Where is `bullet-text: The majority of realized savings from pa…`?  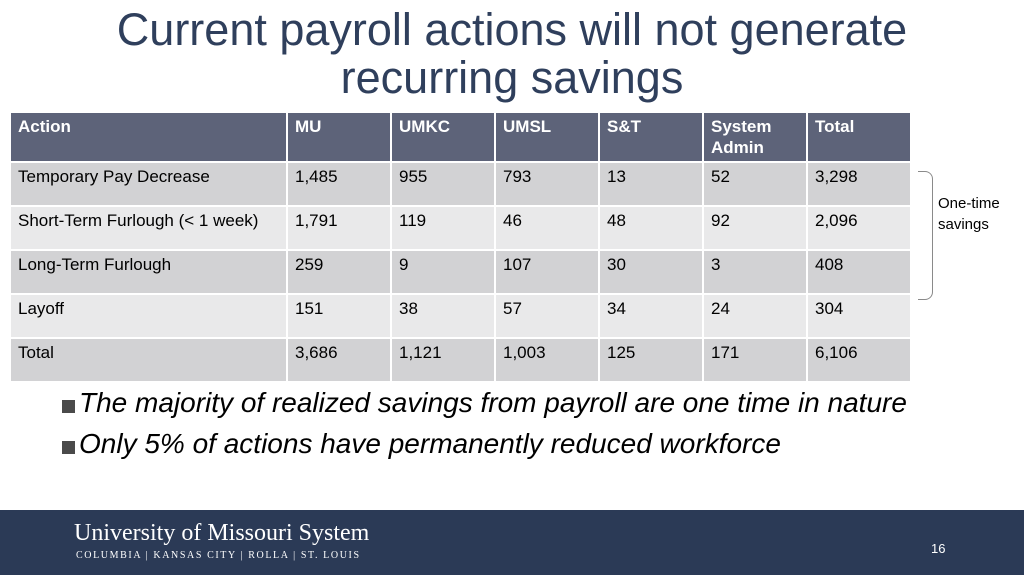
bullet-text: The majority of realized savings from pa… is located at coordinates (493, 402).